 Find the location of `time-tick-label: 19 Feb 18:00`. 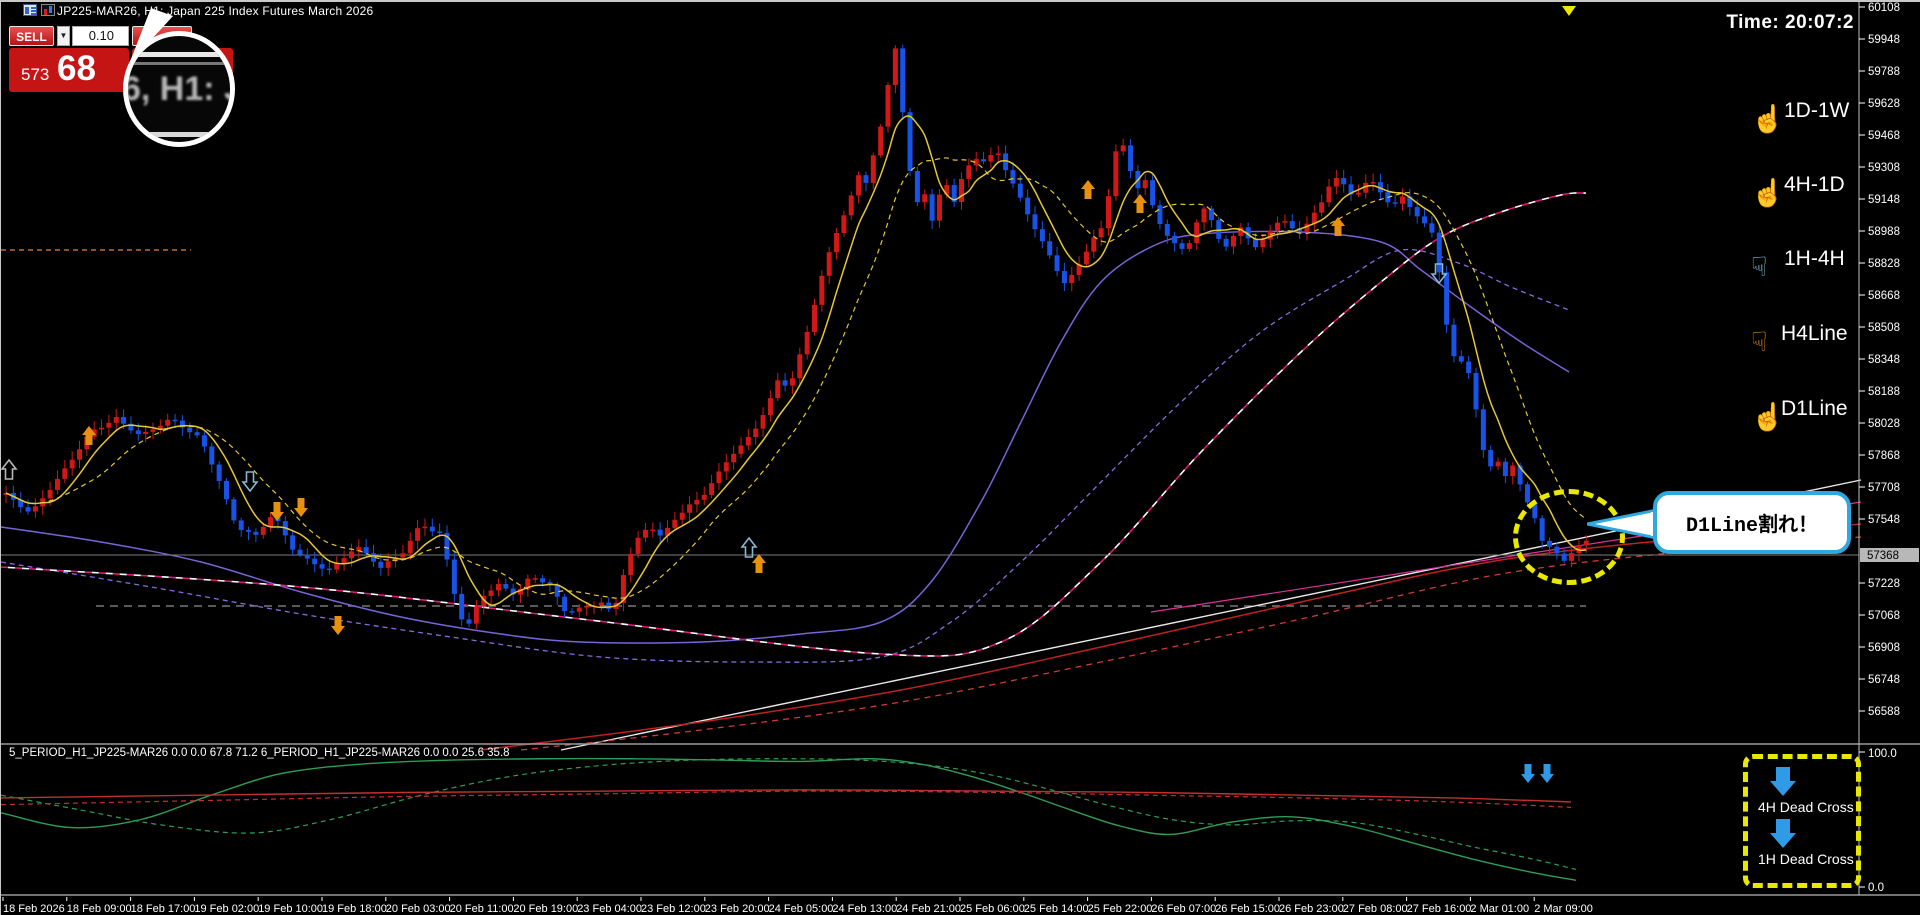

time-tick-label: 19 Feb 18:00 is located at coordinates (354, 909).